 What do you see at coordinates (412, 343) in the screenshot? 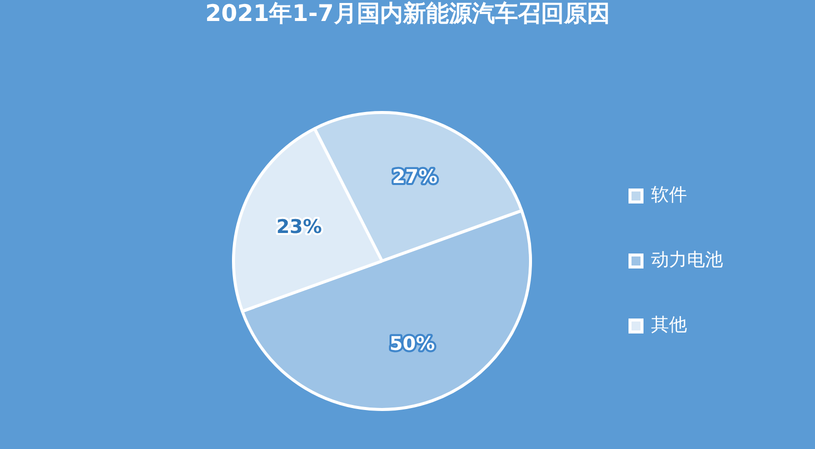
I see `data-label: 50%` at bounding box center [412, 343].